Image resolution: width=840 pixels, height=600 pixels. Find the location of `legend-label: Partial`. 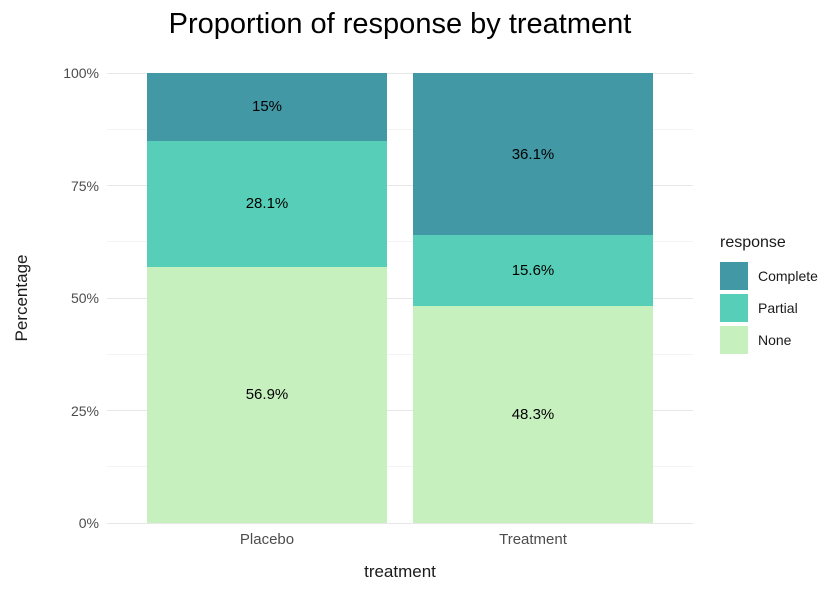

legend-label: Partial is located at coordinates (778, 308).